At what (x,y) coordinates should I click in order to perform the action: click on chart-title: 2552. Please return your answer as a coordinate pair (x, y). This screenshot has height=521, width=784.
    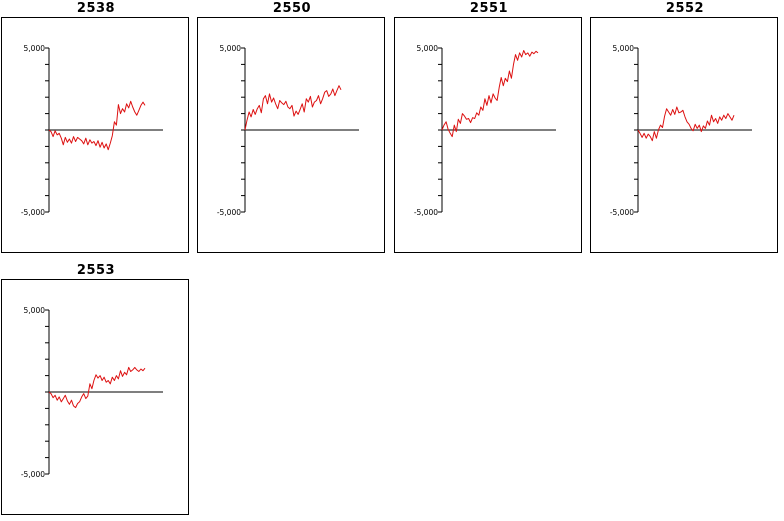
    Looking at the image, I should click on (685, 8).